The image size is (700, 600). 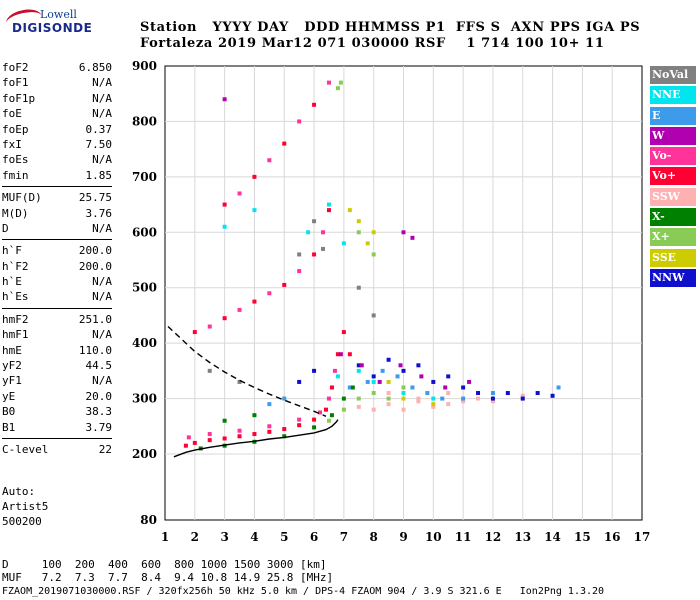 What do you see at coordinates (9, 412) in the screenshot?
I see `param-name: B0` at bounding box center [9, 412].